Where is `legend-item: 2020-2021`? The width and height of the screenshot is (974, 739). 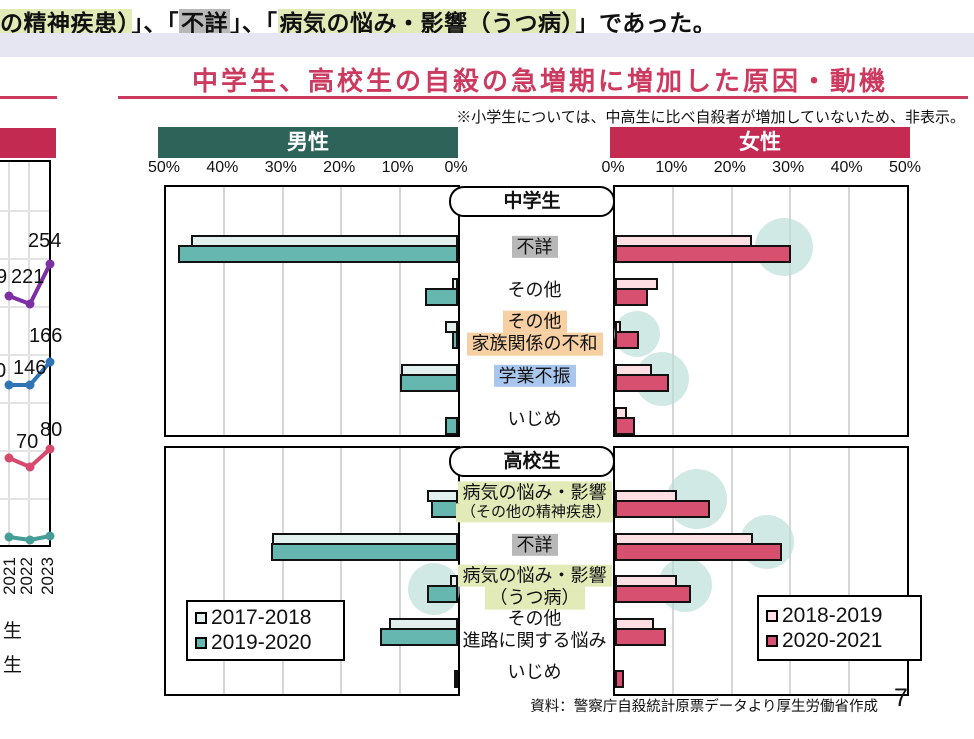
legend-item: 2020-2021 is located at coordinates (839, 641).